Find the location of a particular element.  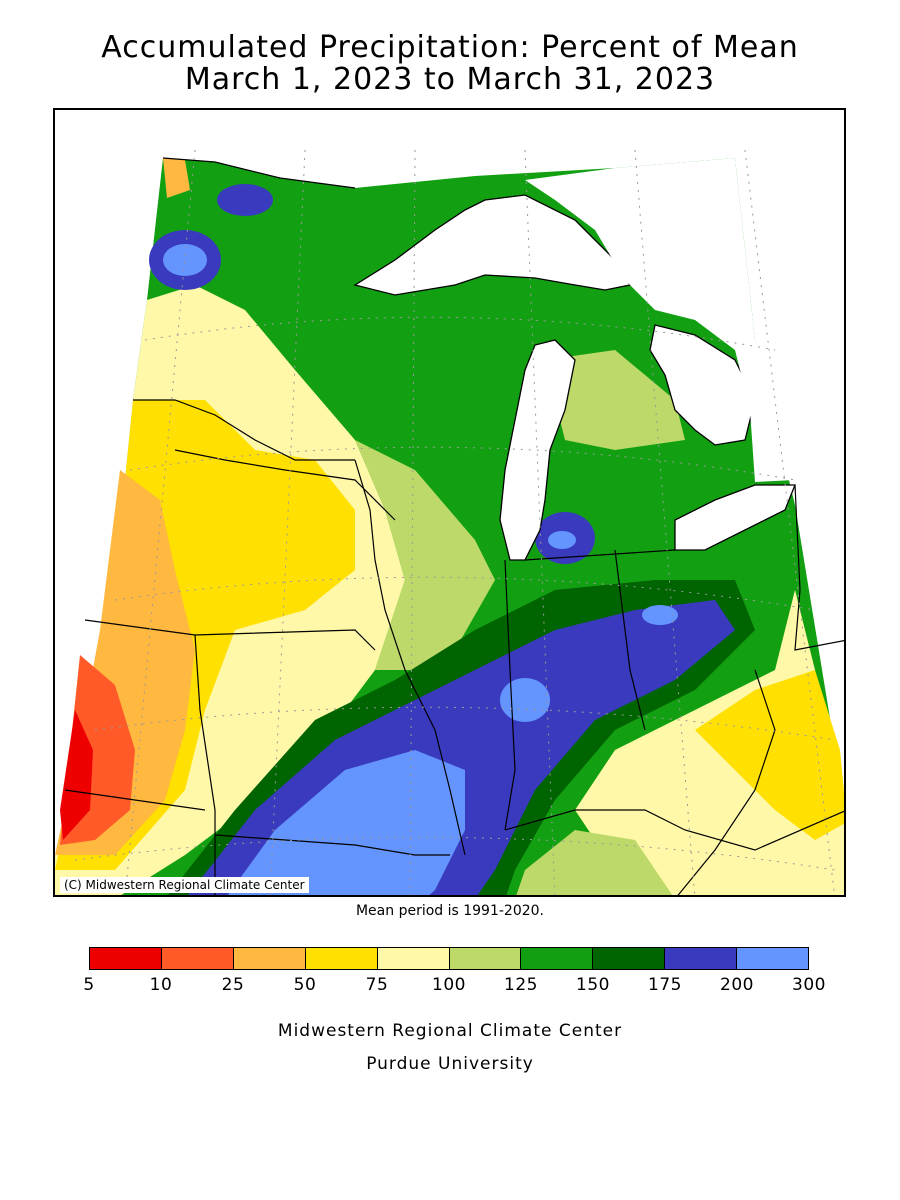

legend-tick-labels: 5 10 25 50 75 100 125 150 175 200 300 is located at coordinates (450, 988).